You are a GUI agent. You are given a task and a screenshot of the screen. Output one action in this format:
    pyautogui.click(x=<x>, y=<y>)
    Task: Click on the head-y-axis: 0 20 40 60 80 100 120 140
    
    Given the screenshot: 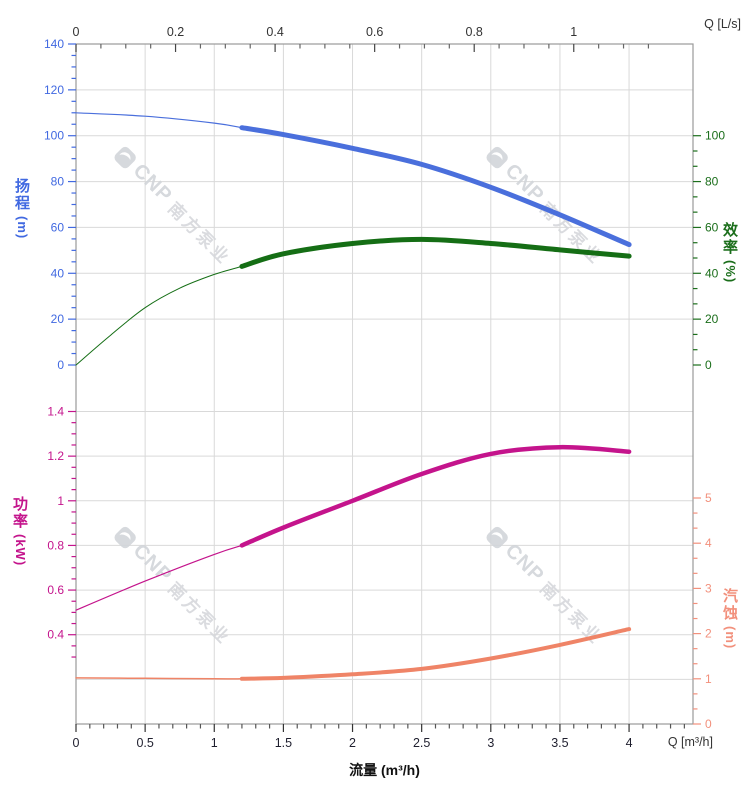 What is the action you would take?
    pyautogui.click(x=60, y=204)
    